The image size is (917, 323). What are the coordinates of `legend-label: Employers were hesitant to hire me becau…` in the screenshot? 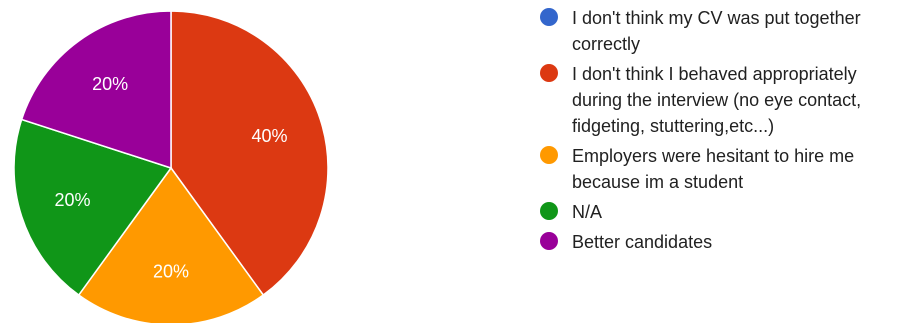 It's located at (713, 169).